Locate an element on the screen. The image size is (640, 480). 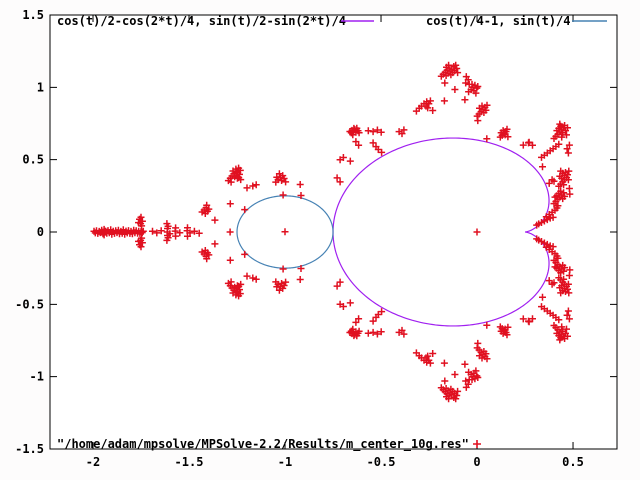
legend-point-sample-icon is located at coordinates (477, 444).